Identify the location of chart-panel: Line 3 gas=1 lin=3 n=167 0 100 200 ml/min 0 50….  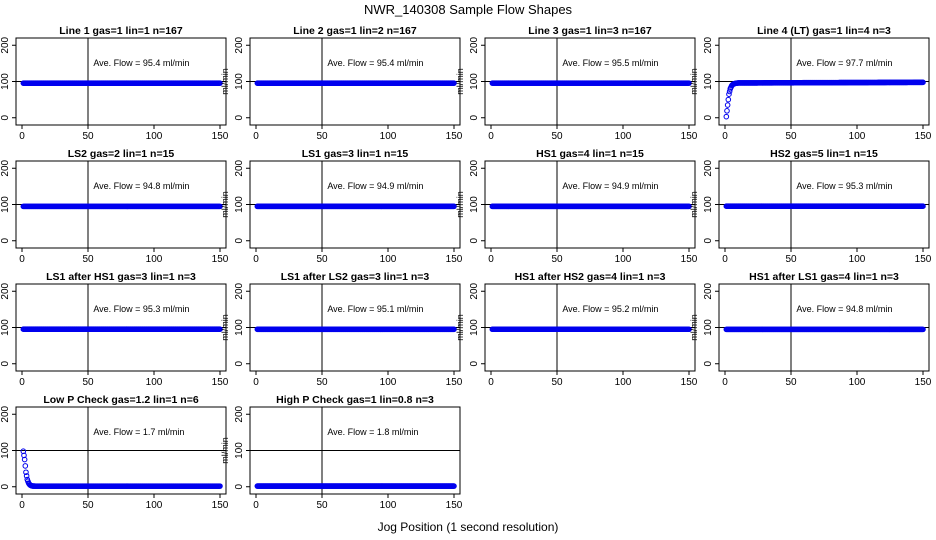
(576, 83).